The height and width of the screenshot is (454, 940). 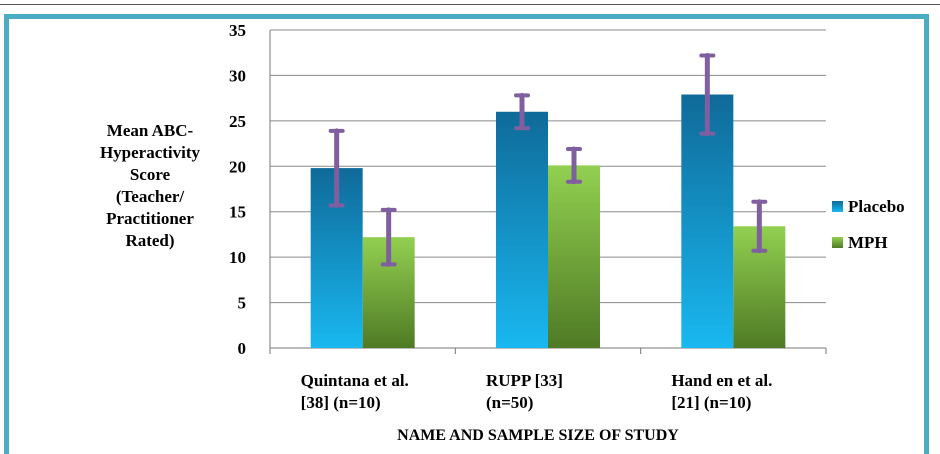 I want to click on x-axis-label: NAME AND SAMPLE SIZE OF STUDY, so click(x=538, y=435).